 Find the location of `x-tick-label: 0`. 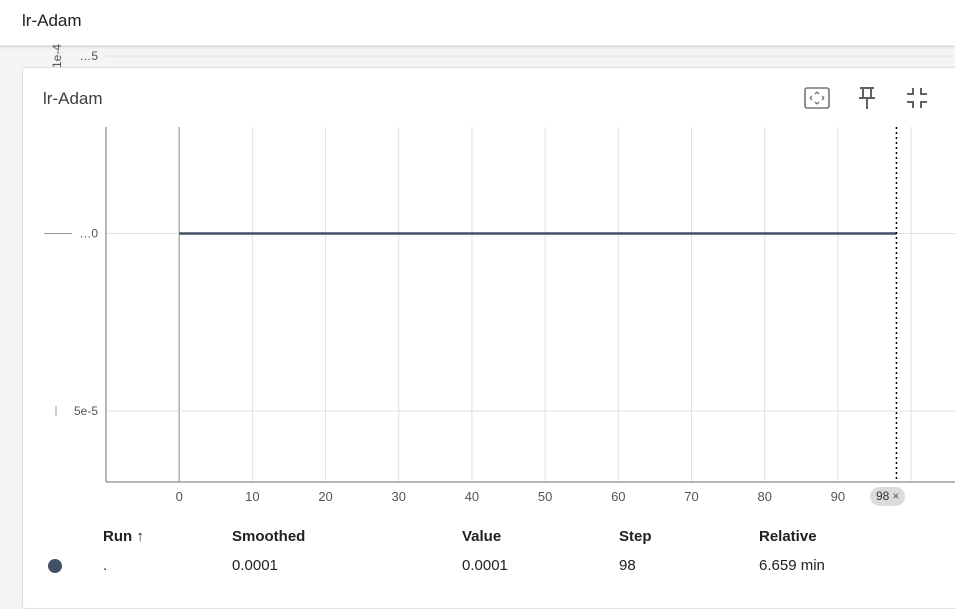

x-tick-label: 0 is located at coordinates (179, 496).